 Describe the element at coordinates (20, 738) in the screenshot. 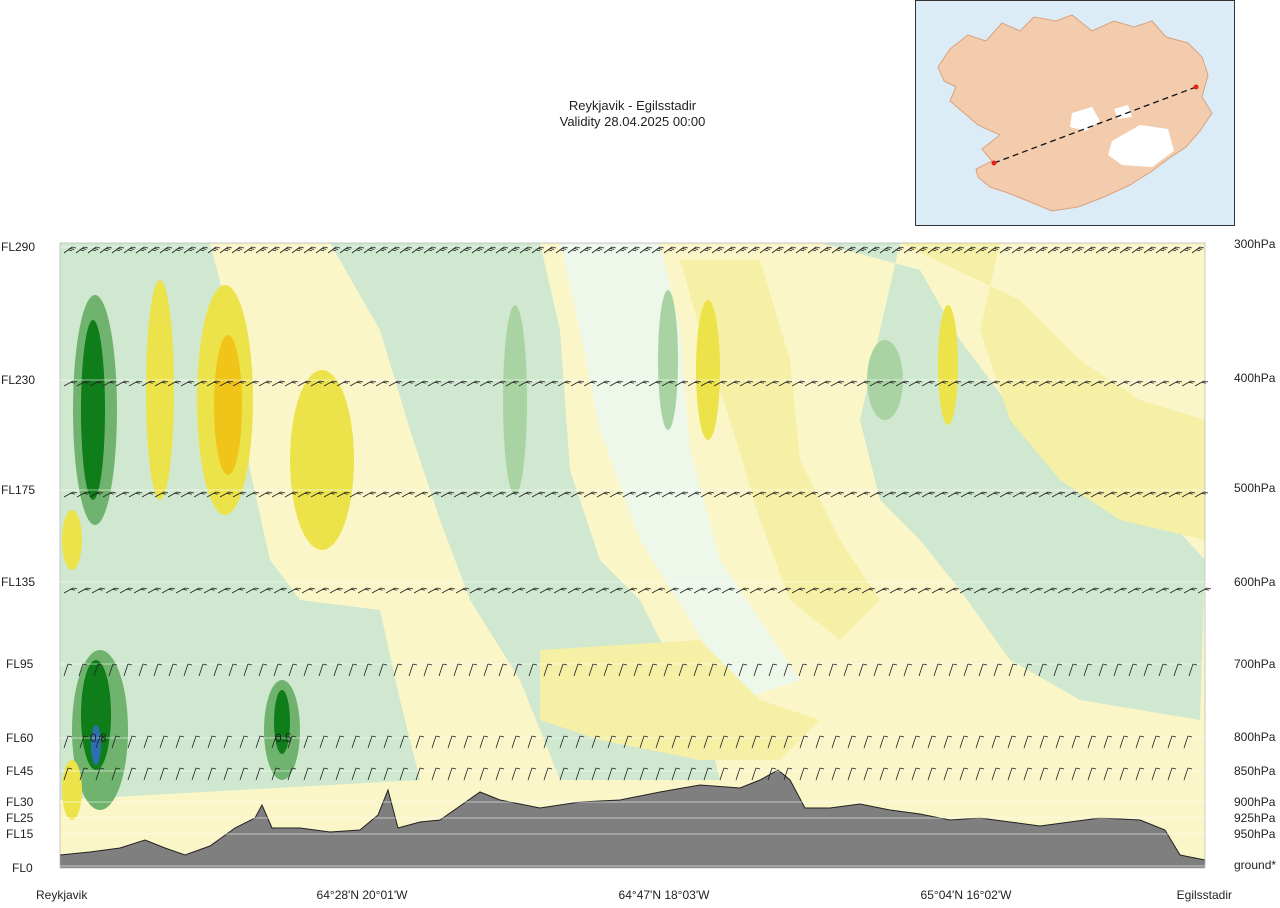

I see `left-tick-label: FL60` at that location.